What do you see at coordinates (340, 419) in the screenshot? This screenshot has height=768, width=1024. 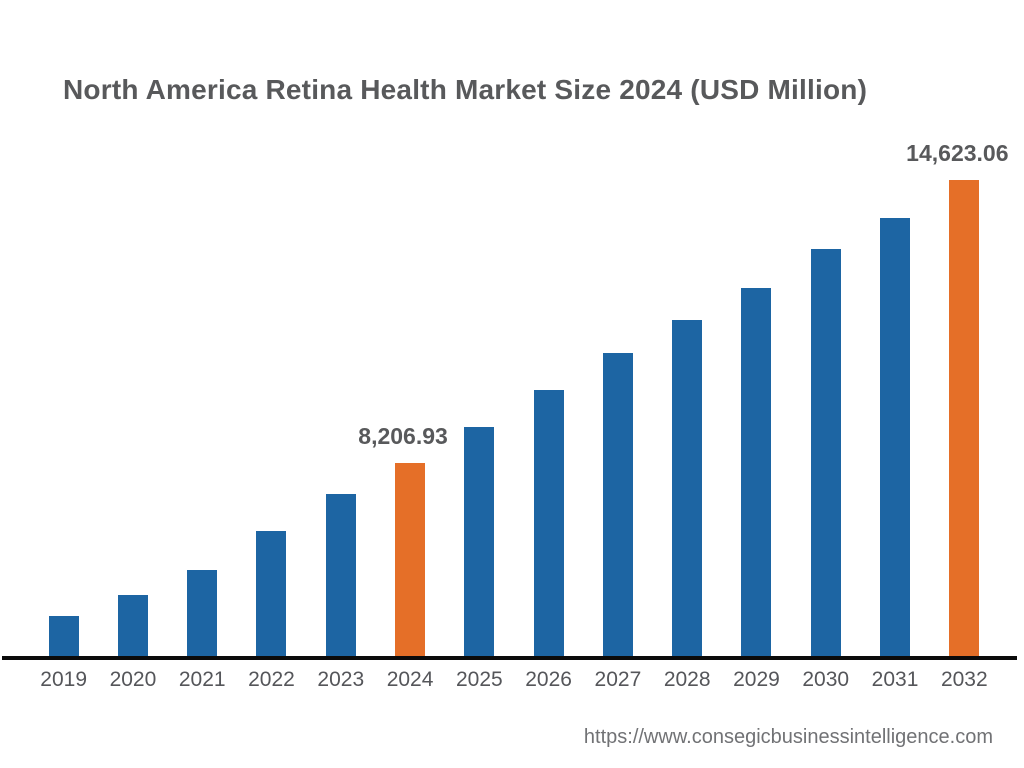 I see `bar-slot-2023` at bounding box center [340, 419].